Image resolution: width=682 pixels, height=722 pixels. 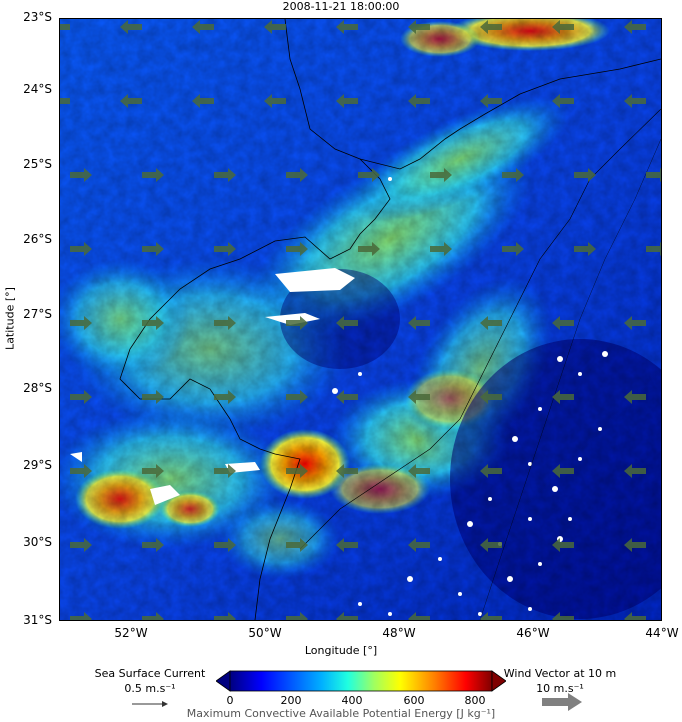 What do you see at coordinates (37, 542) in the screenshot?
I see `y-tick-label: 30°S` at bounding box center [37, 542].